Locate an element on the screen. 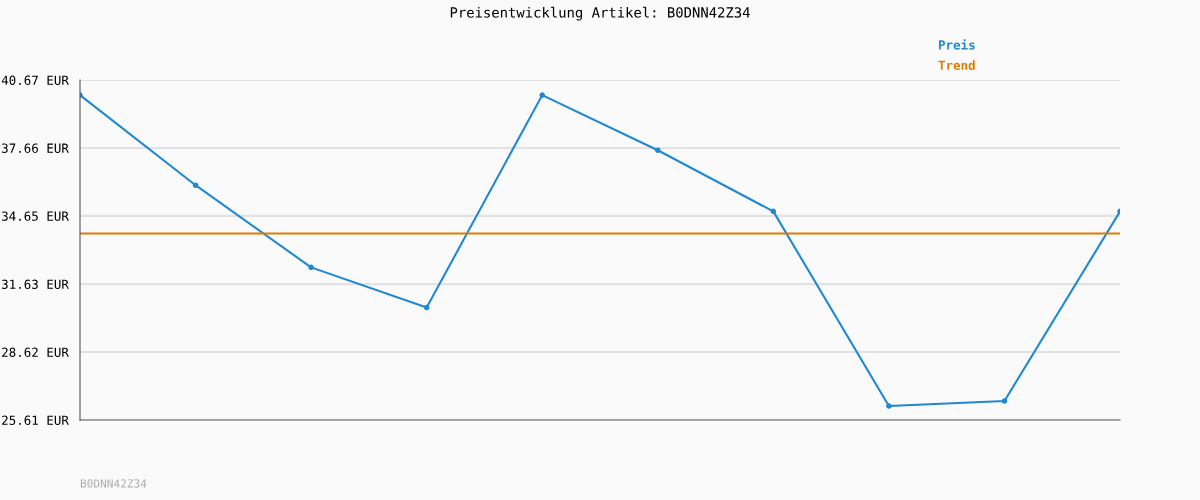 The height and width of the screenshot is (500, 1200). text: B0DNN42Z34 is located at coordinates (113, 483).